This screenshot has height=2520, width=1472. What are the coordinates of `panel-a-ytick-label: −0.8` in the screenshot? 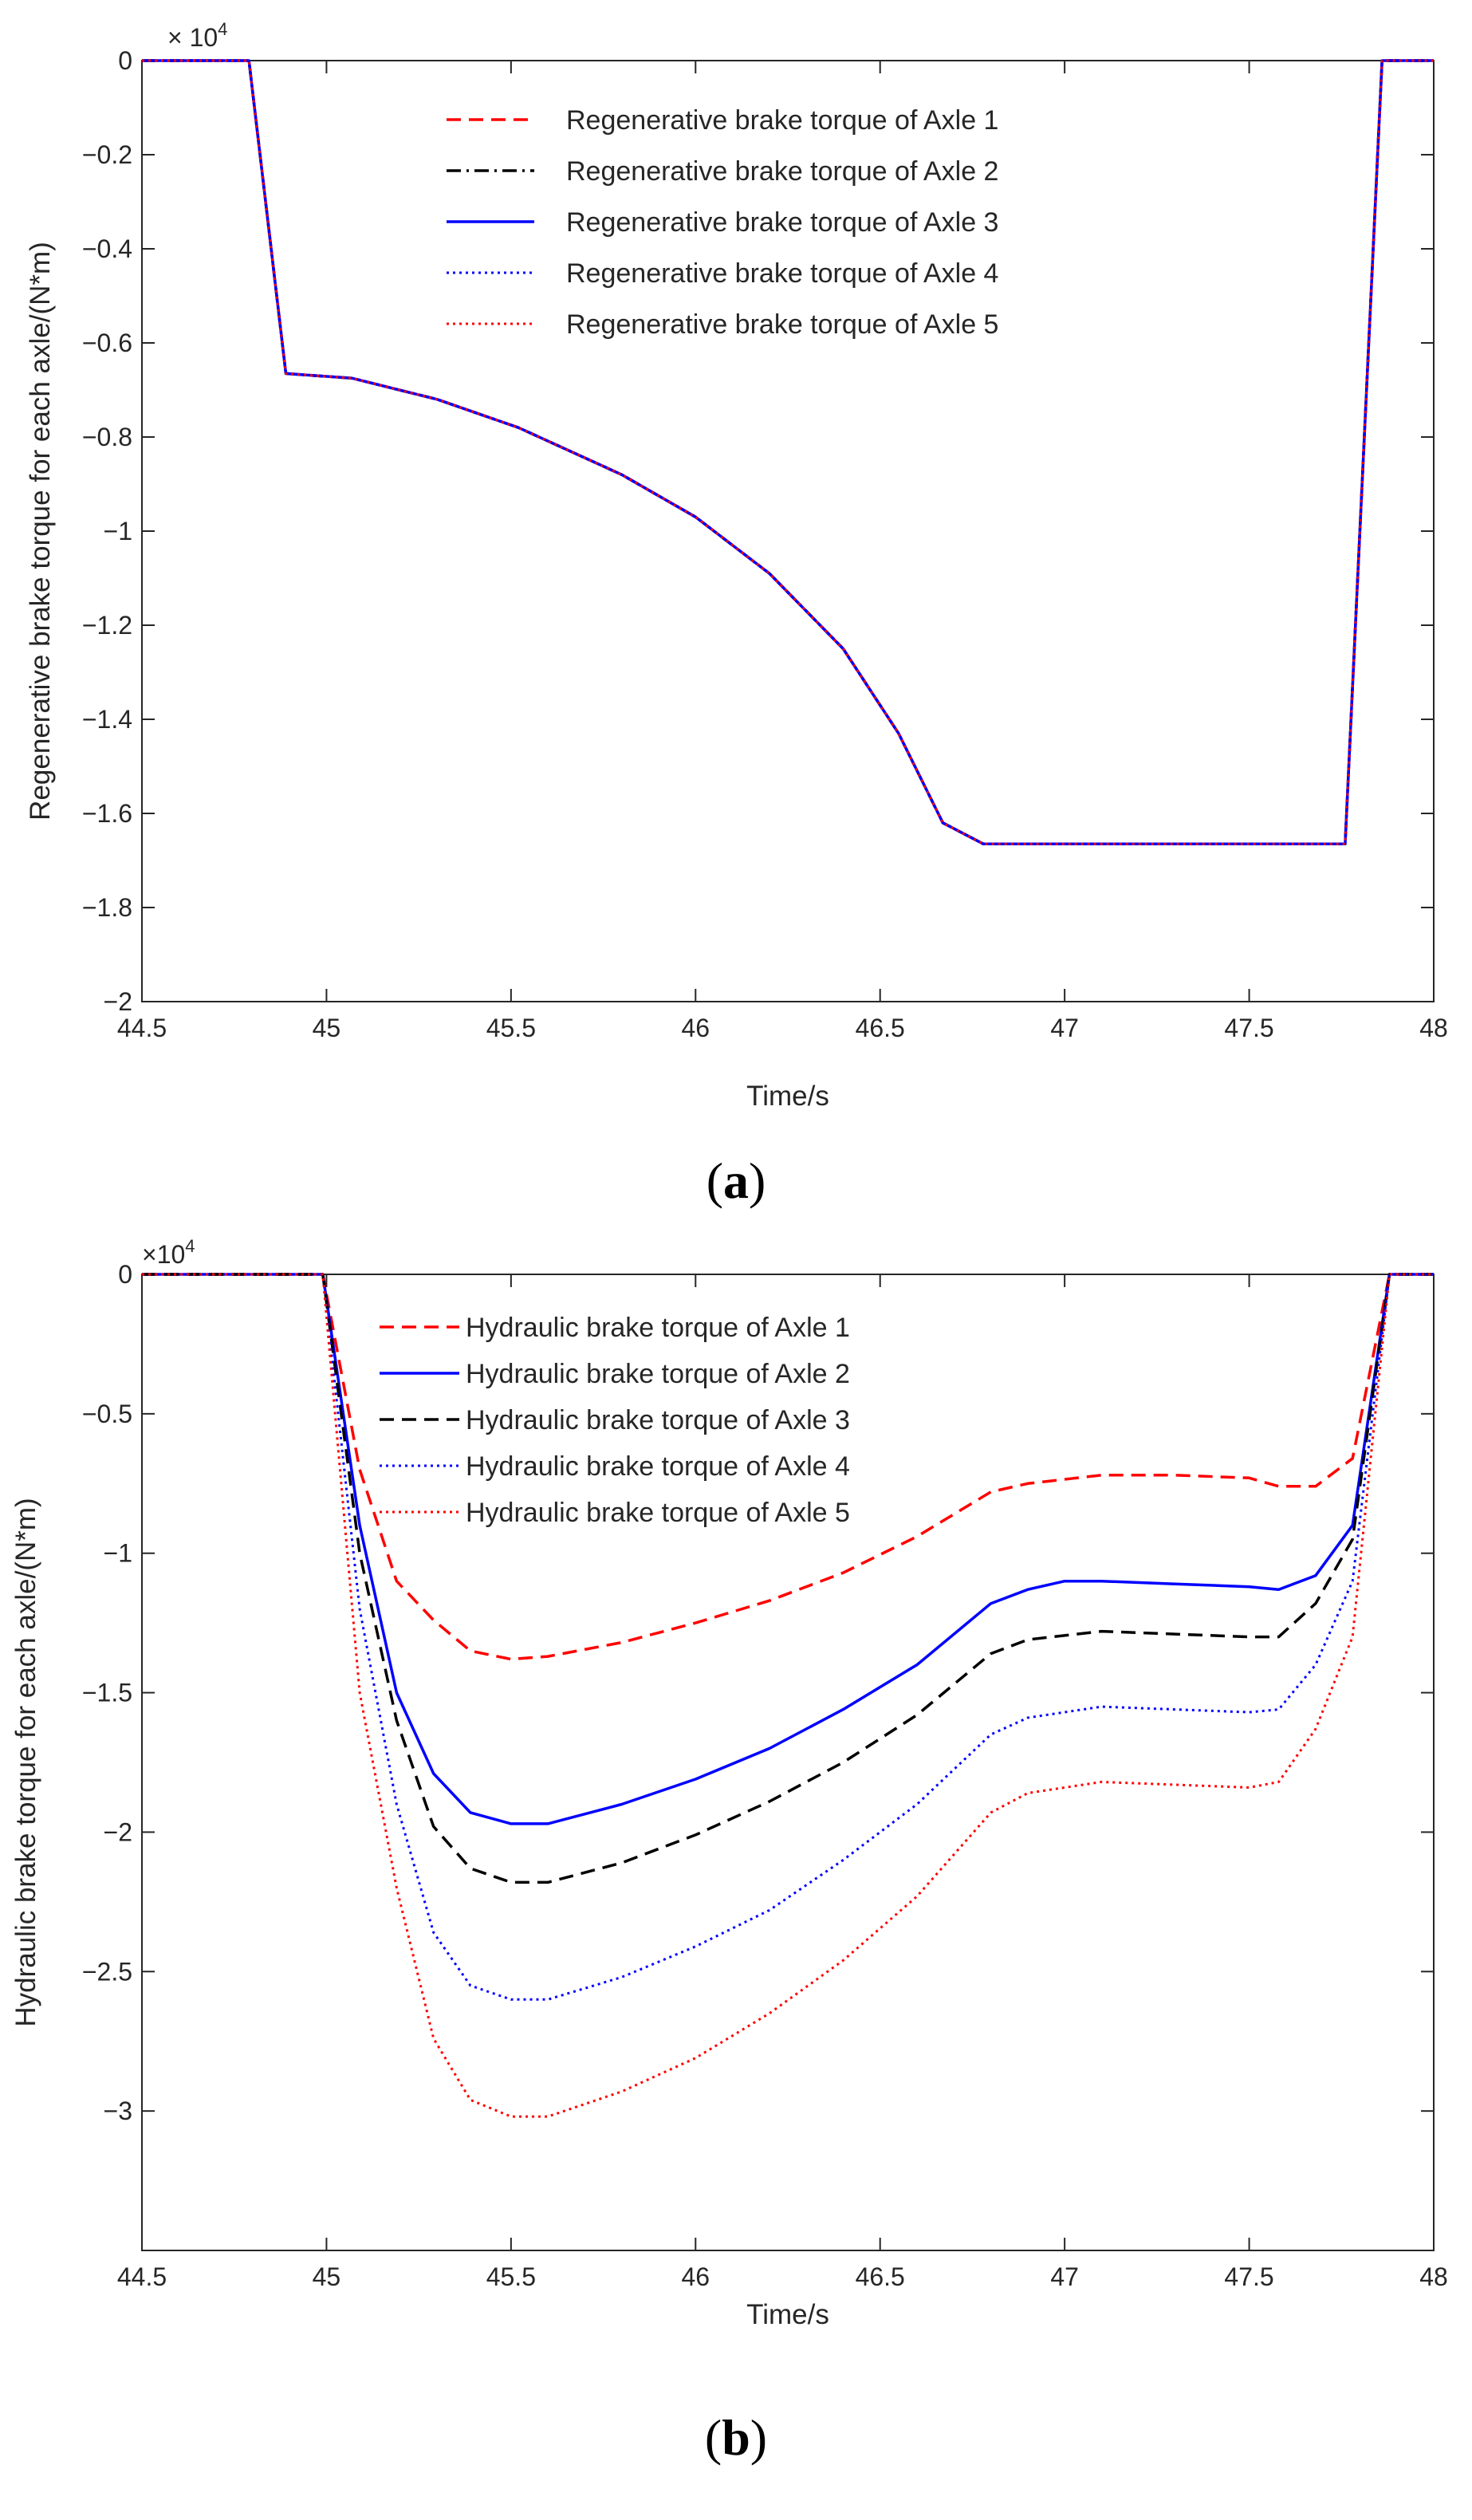 It's located at (107, 437).